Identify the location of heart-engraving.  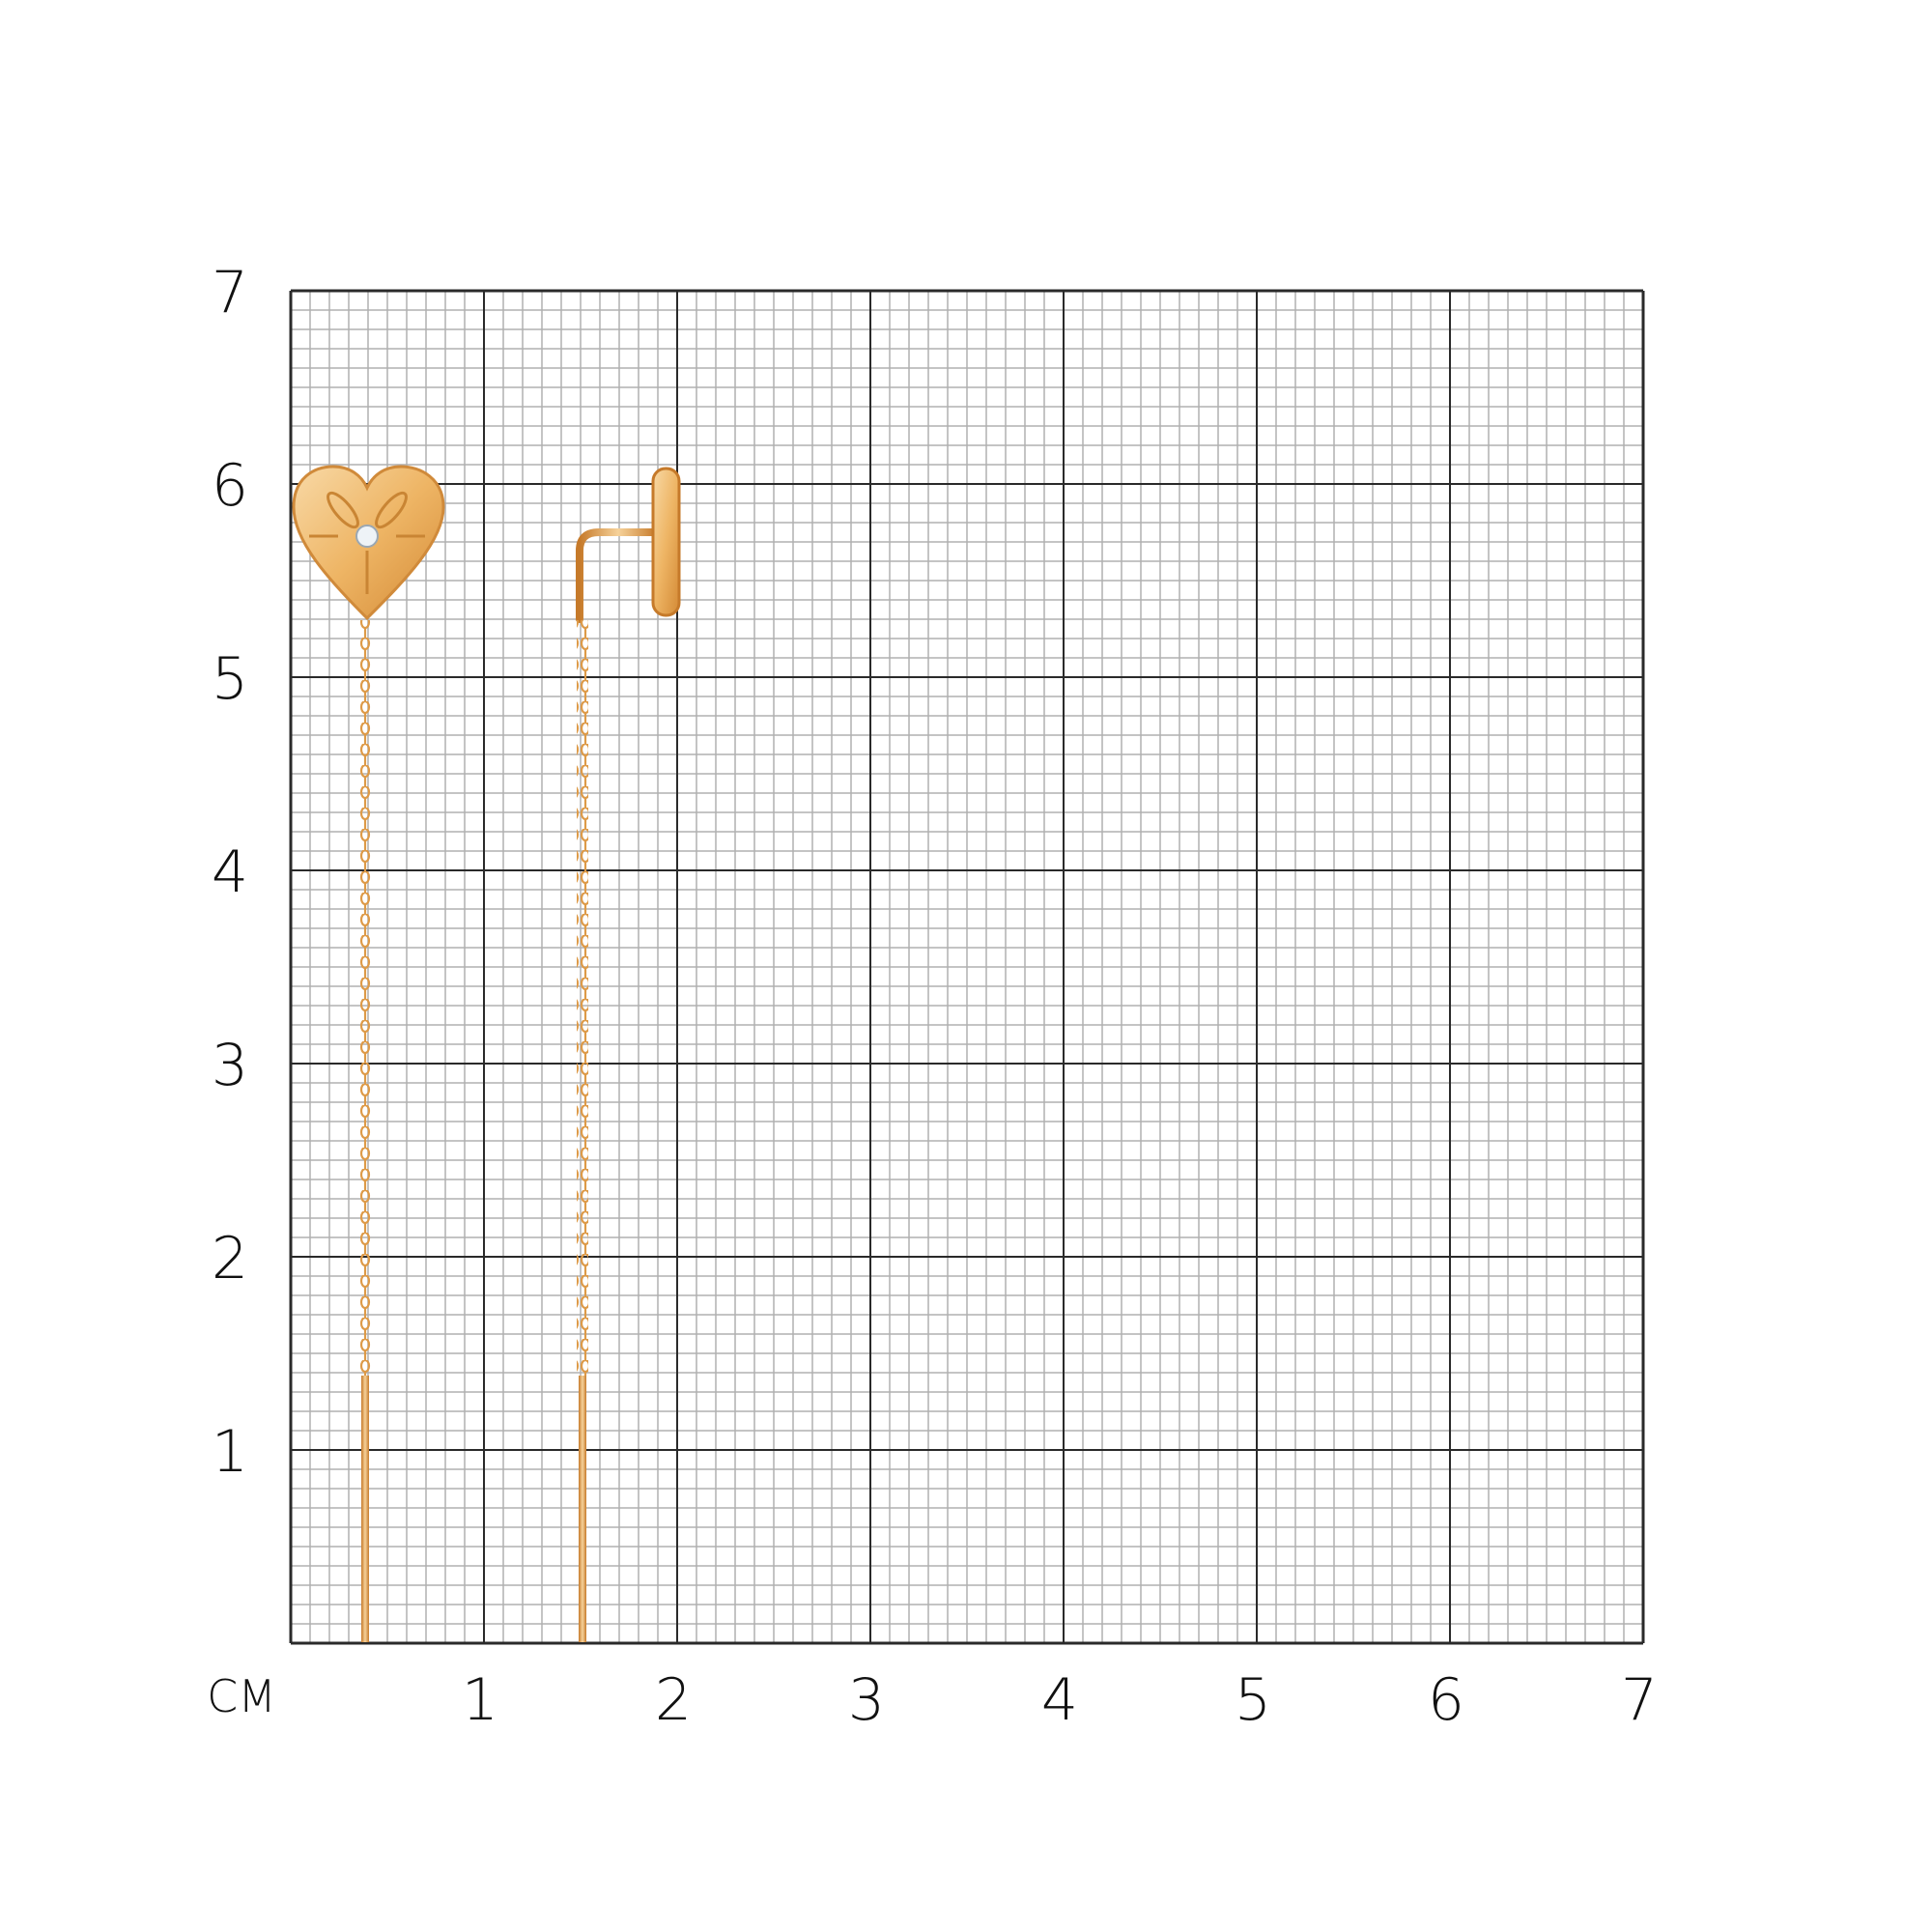
(367, 542).